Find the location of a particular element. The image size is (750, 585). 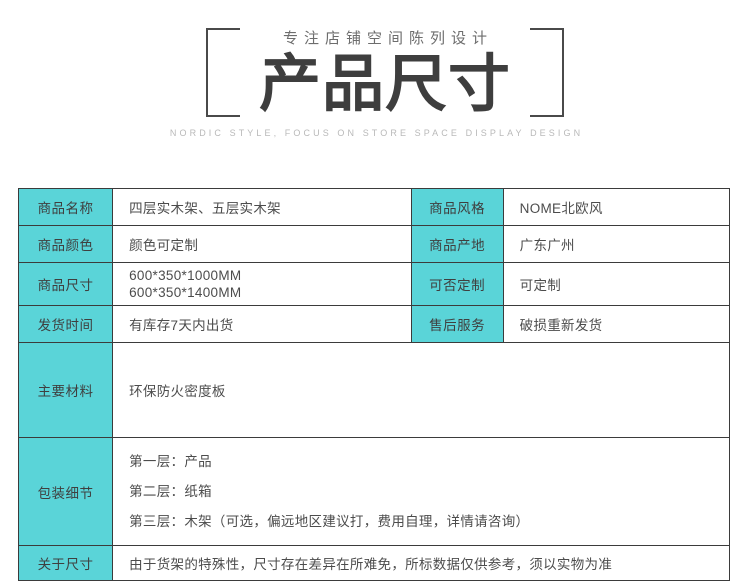

row-label-product-size: 商品尺寸 is located at coordinates (65, 284).